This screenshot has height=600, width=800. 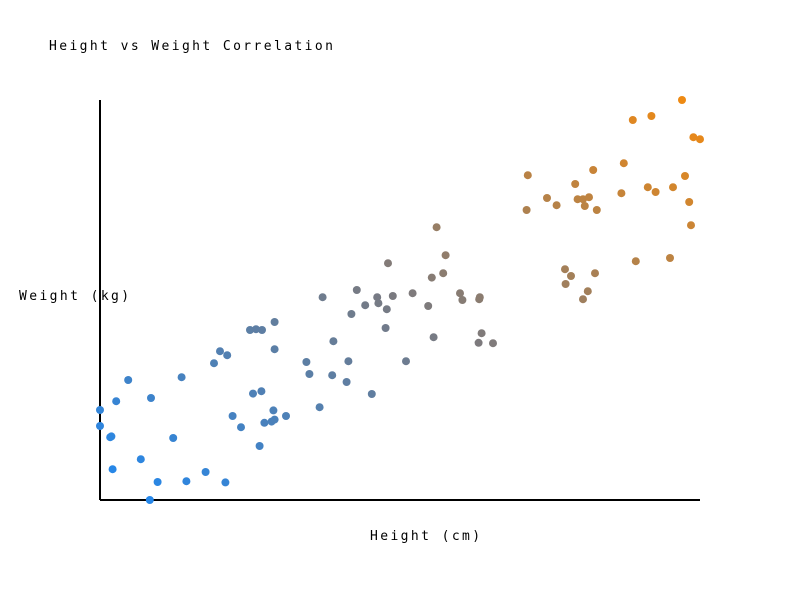 I want to click on y-axis-label: Weight (kg), so click(x=75, y=296).